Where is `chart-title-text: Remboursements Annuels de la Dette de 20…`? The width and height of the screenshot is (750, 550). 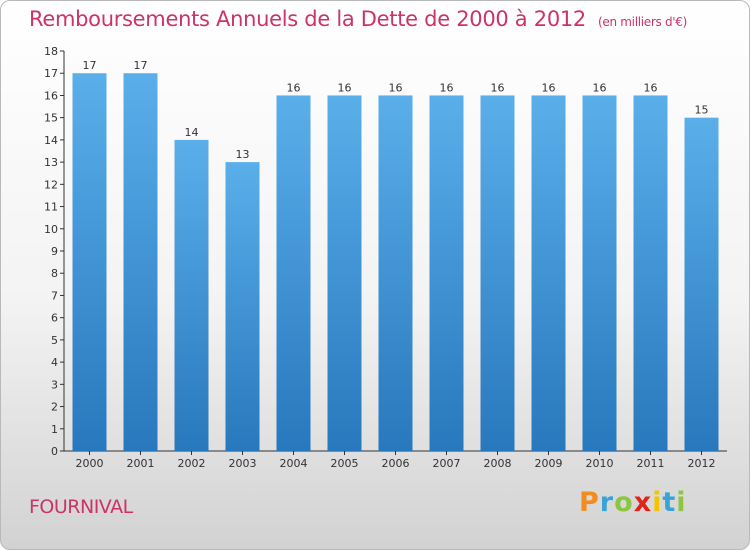
chart-title-text: Remboursements Annuels de la Dette de 20… is located at coordinates (307, 19).